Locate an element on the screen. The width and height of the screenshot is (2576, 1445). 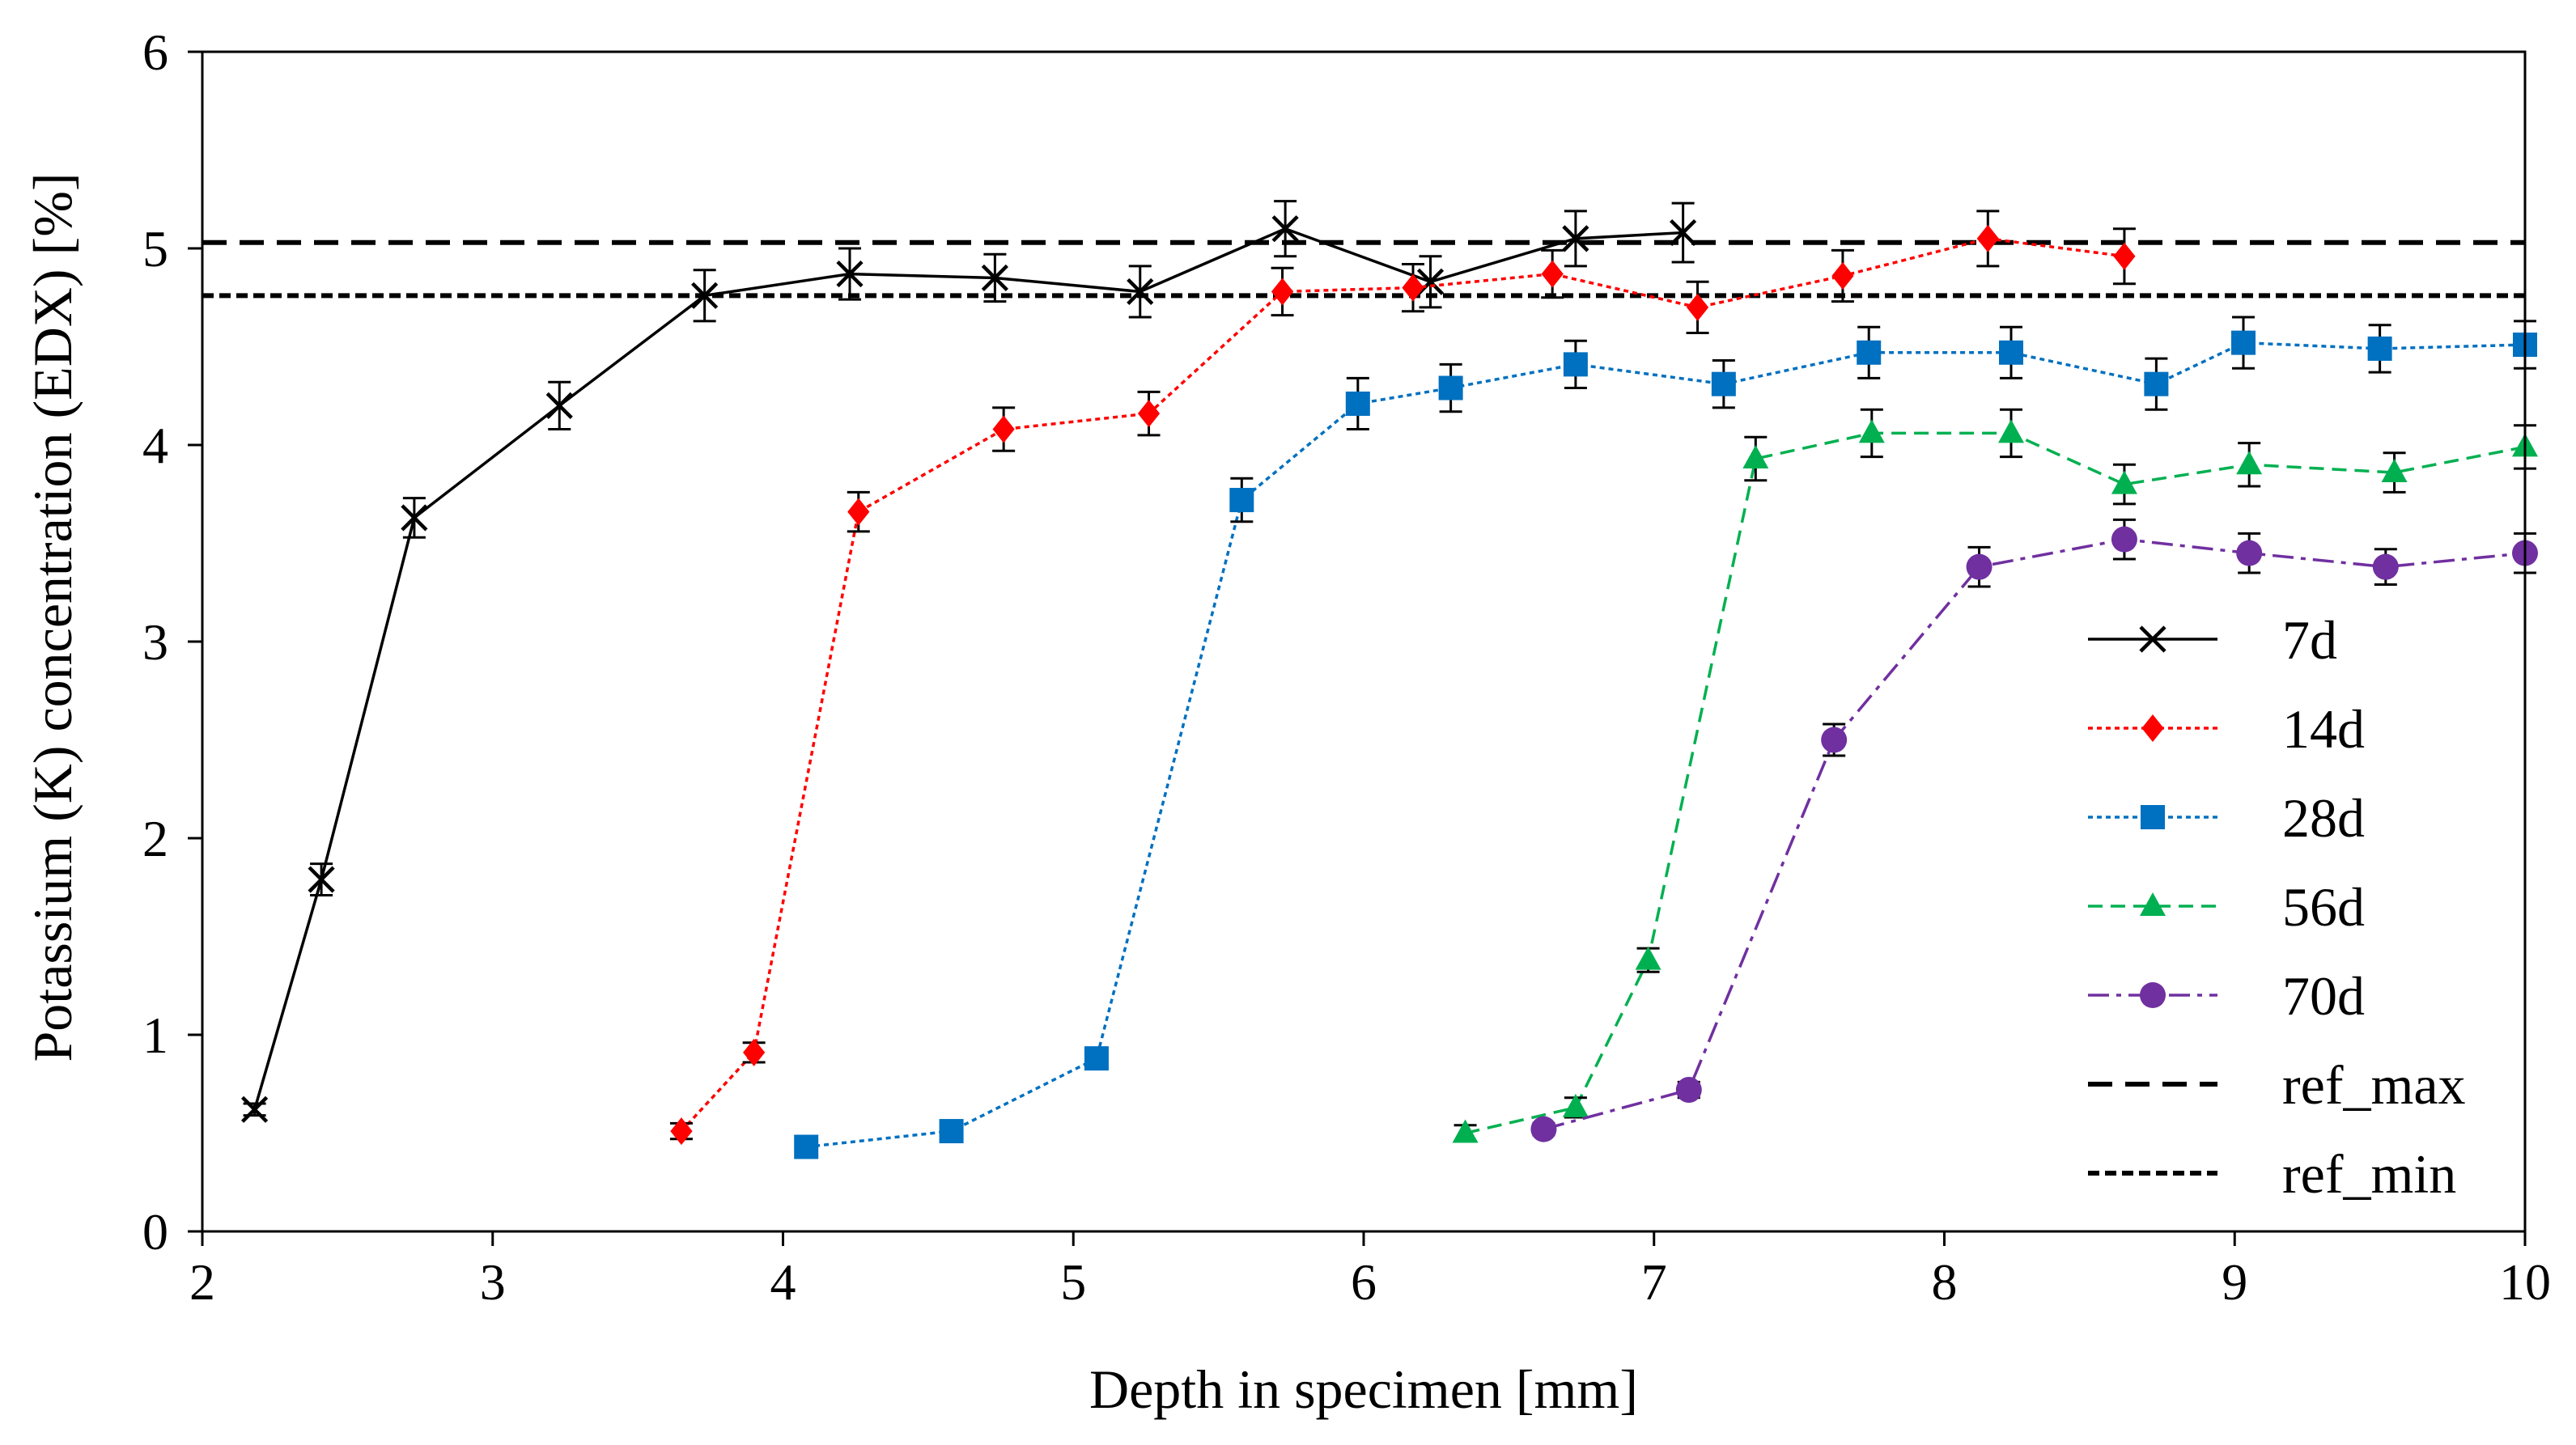
legend-label-28d: 28d is located at coordinates (2323, 818).